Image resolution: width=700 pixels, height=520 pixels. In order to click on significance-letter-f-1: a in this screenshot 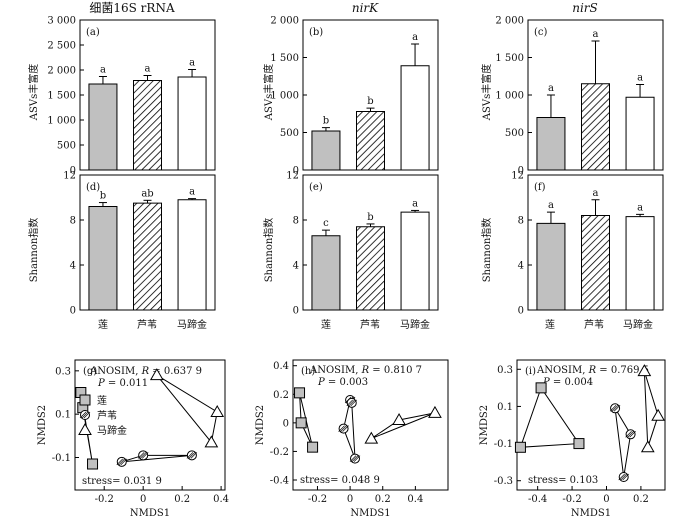, I will do `click(596, 193)`.